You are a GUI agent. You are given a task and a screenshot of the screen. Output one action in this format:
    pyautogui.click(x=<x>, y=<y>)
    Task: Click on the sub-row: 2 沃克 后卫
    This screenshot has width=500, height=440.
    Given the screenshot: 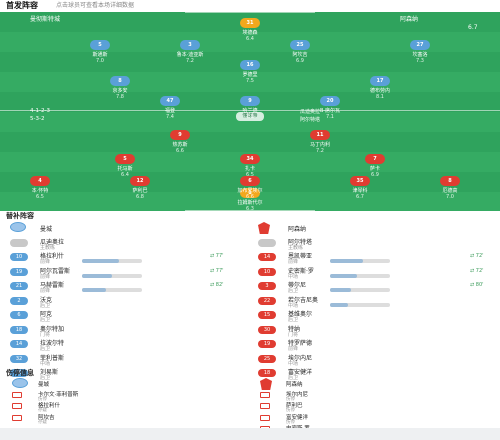 What is the action you would take?
    pyautogui.click(x=130, y=302)
    